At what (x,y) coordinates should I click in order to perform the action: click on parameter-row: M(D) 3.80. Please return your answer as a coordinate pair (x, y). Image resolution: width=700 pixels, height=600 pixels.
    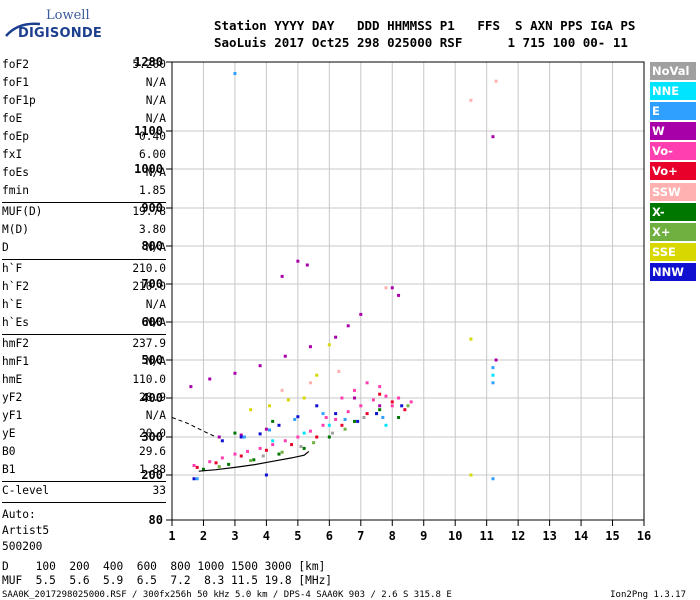
    Looking at the image, I should click on (84, 230).